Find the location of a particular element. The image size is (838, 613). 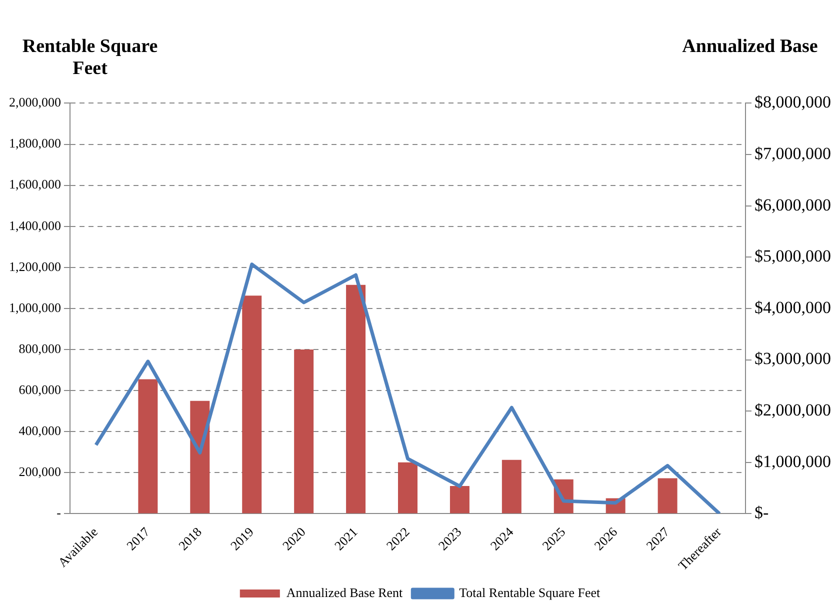

y2-tick-label: $8,000,000 is located at coordinates (792, 102).